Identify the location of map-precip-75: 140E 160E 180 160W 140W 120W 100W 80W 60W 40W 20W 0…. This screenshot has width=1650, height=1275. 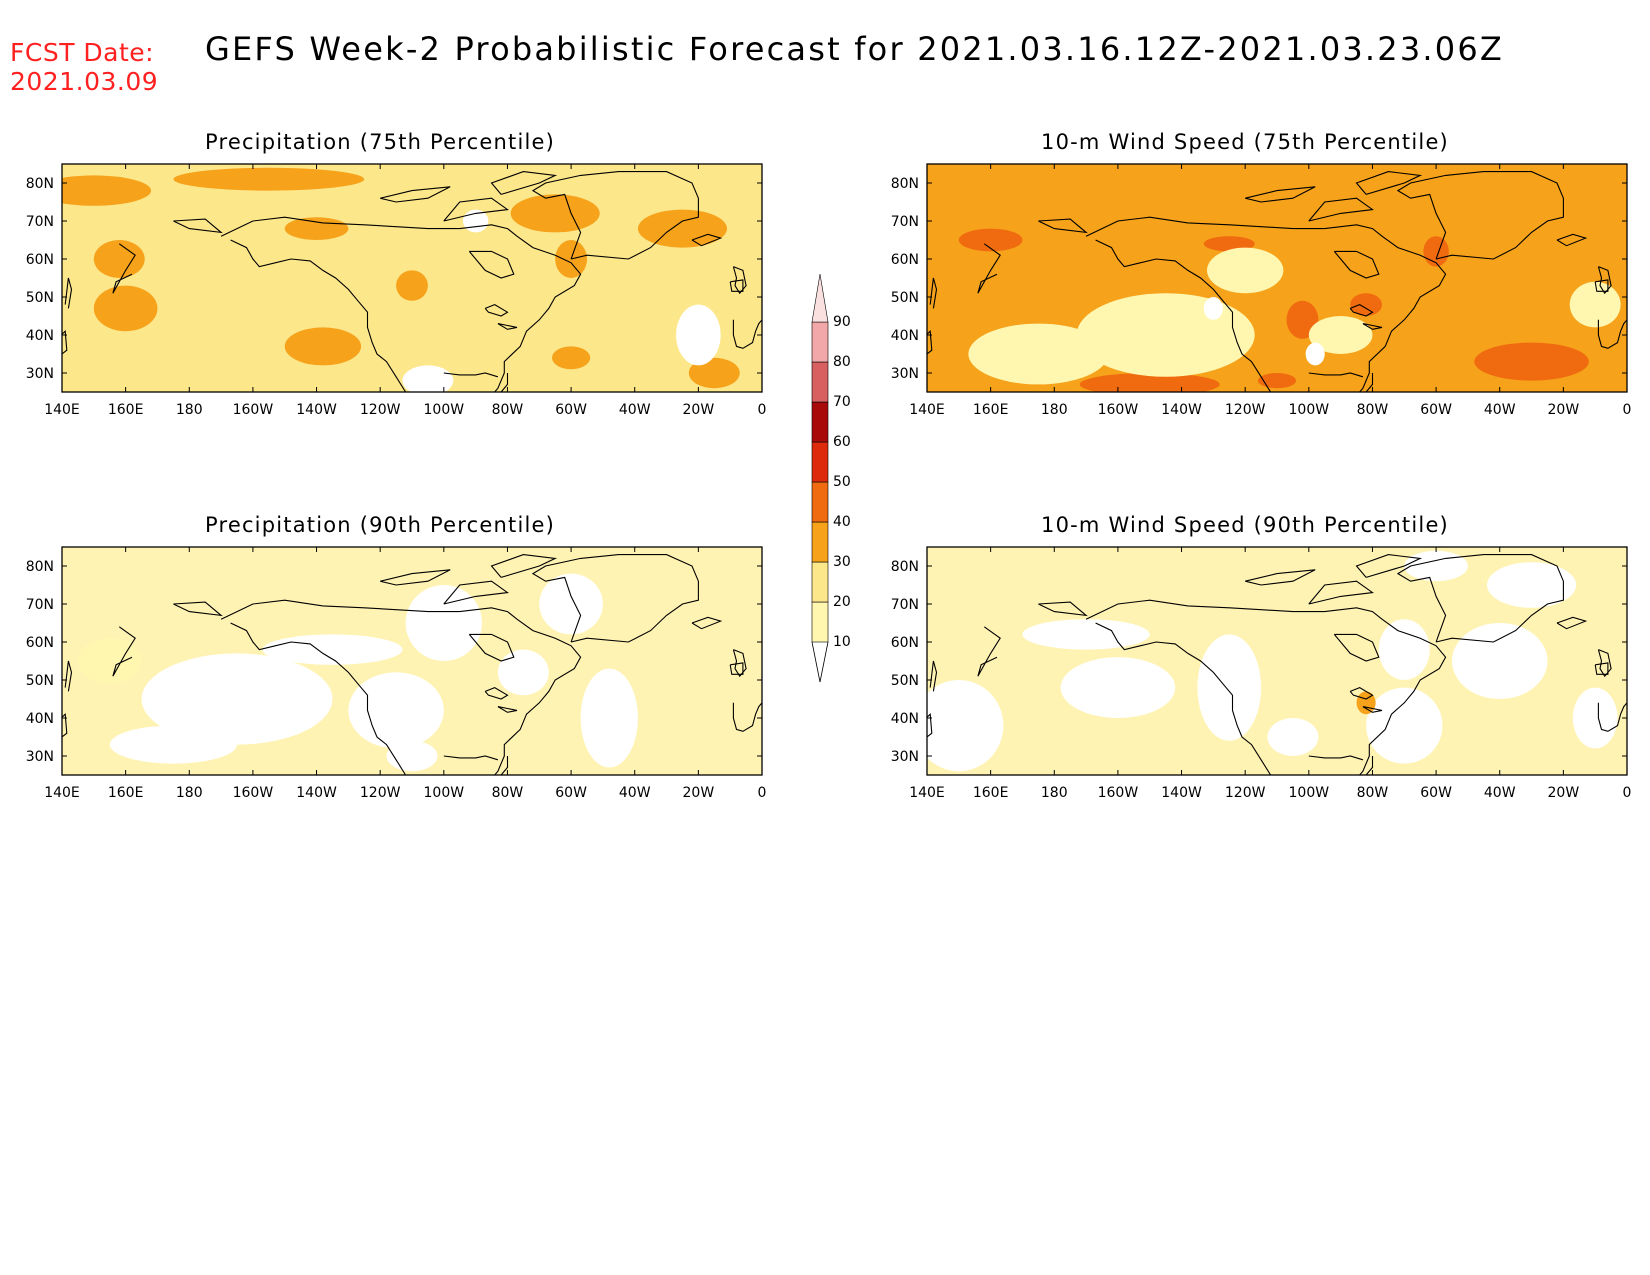
(396, 290).